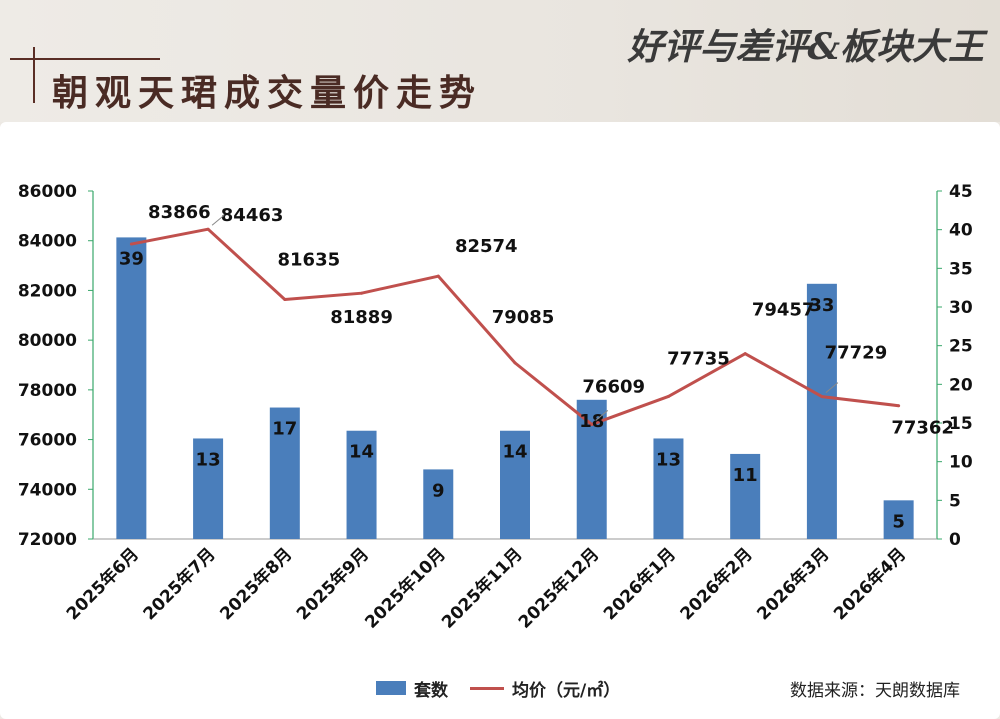 The image size is (1000, 719). I want to click on left-tick-label: 74000, so click(47, 490).